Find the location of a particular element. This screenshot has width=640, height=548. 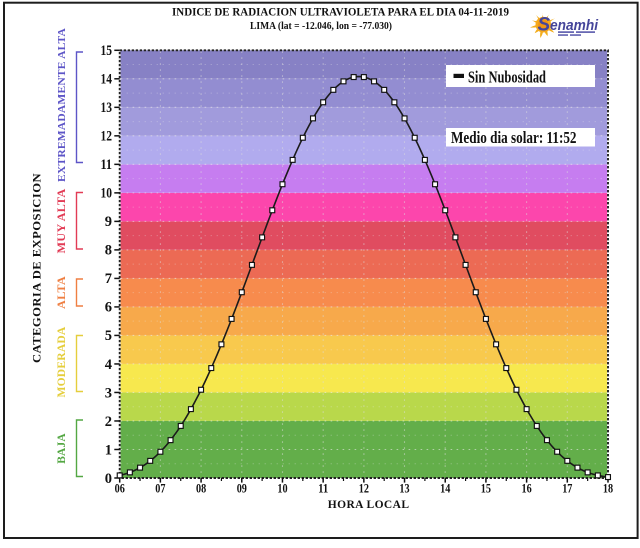

svg-text: 8 is located at coordinates (108, 251).